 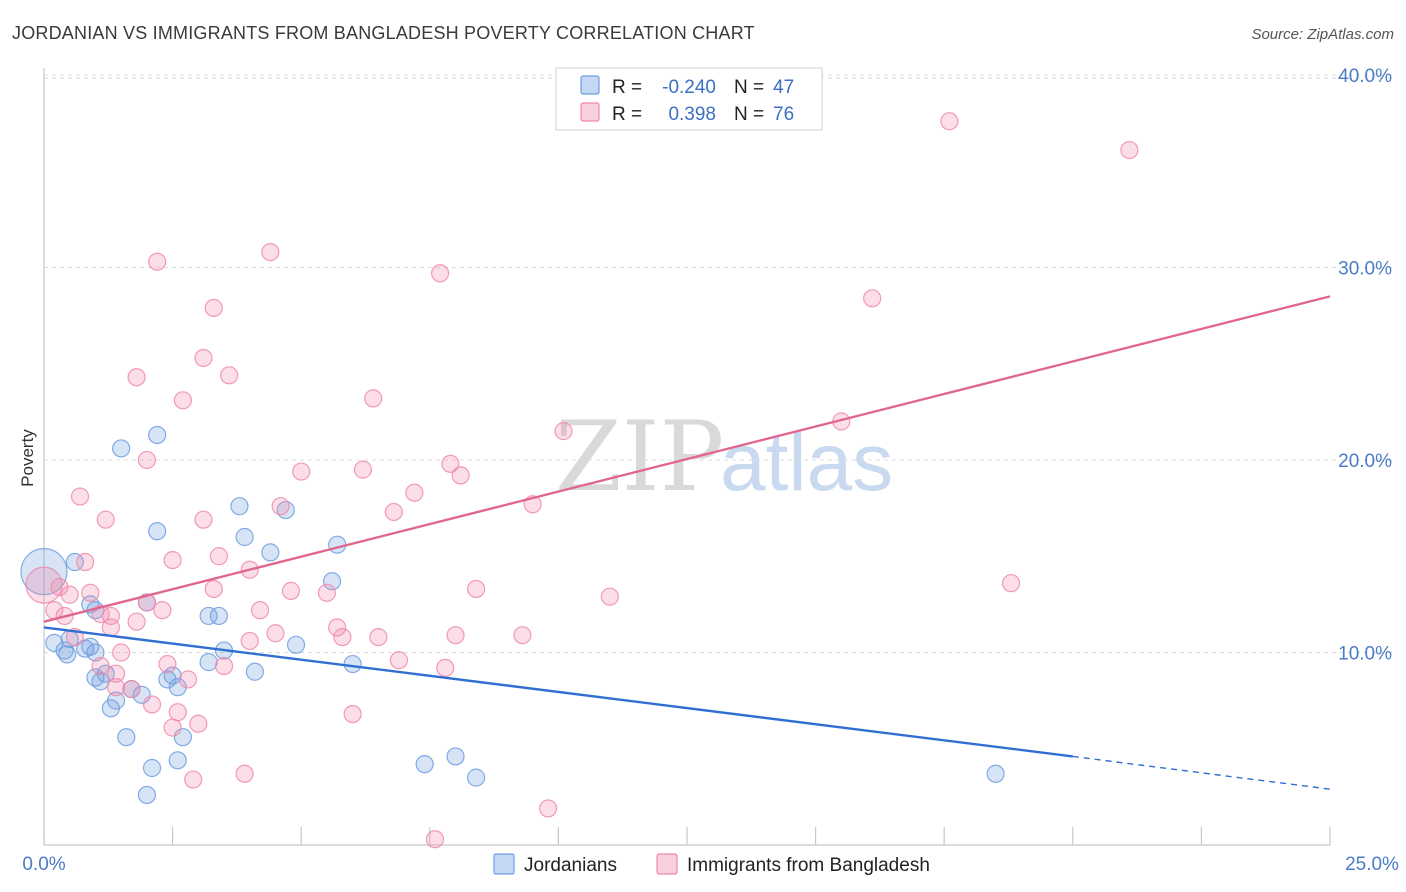 What do you see at coordinates (590, 112) in the screenshot?
I see `legend-swatch-bangladesh` at bounding box center [590, 112].